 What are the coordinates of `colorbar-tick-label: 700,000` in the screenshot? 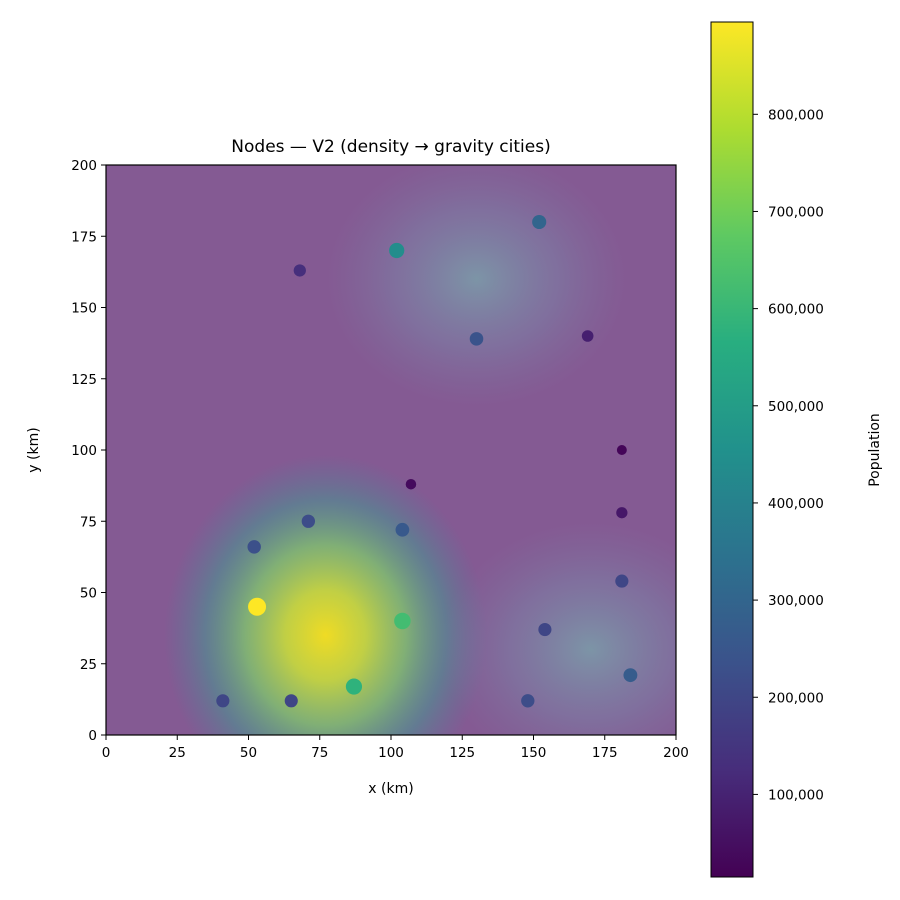 It's located at (796, 212).